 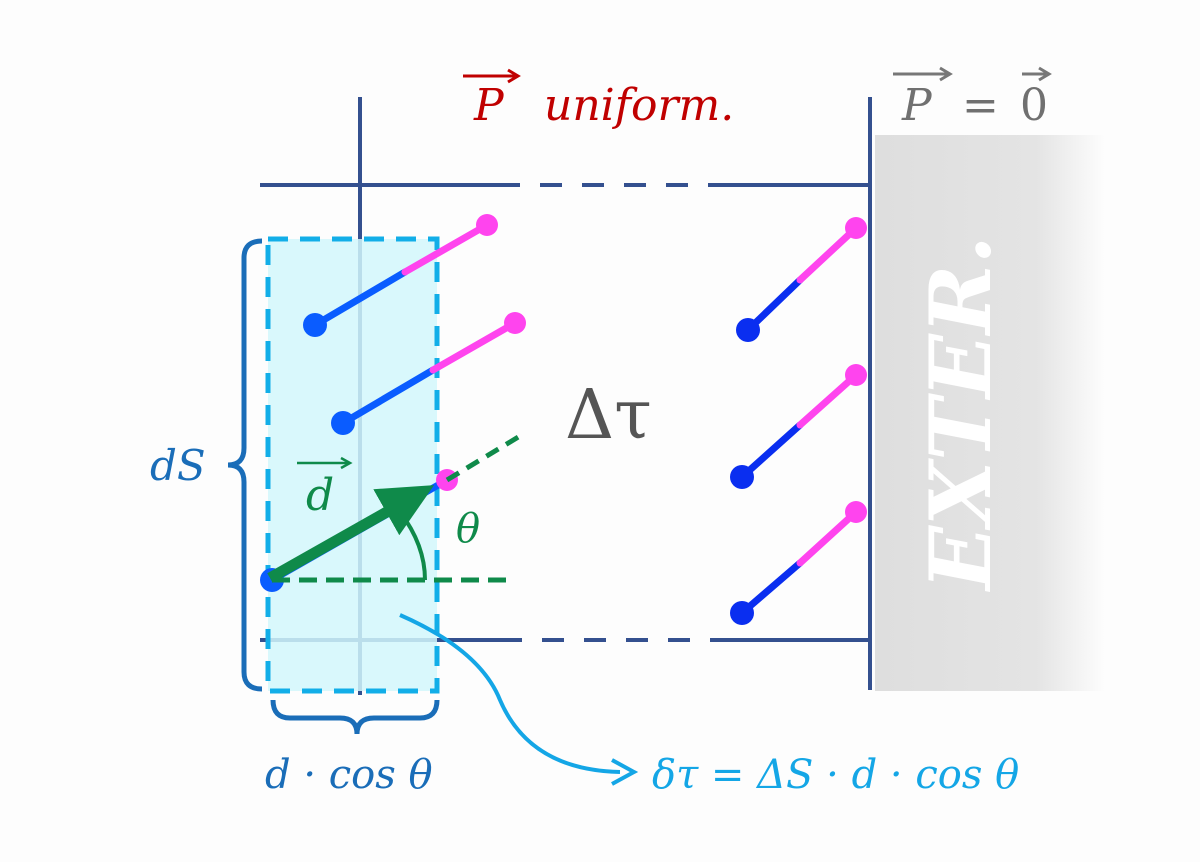 I want to click on formula-pointer-arrow, so click(x=510, y=693).